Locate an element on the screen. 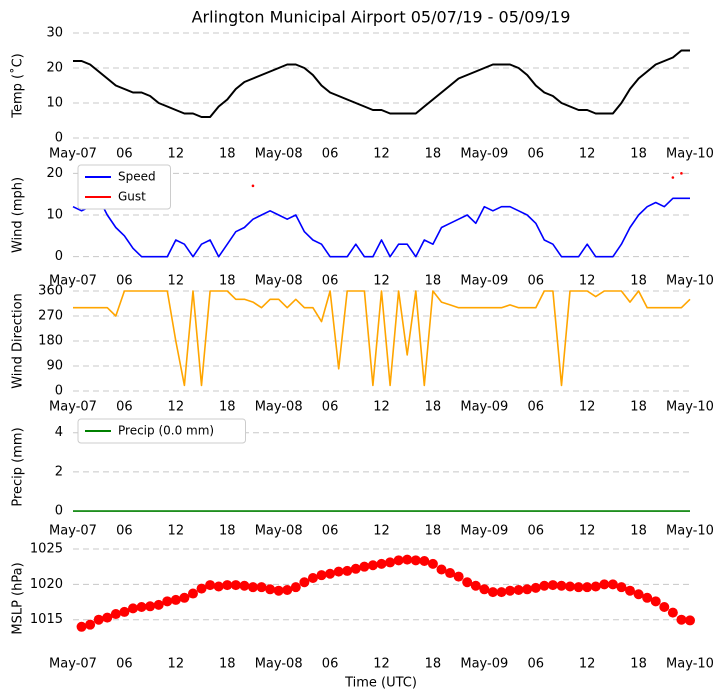 Image resolution: width=722 pixels, height=700 pixels. y-axis-label: Wind (mph) is located at coordinates (18, 215).